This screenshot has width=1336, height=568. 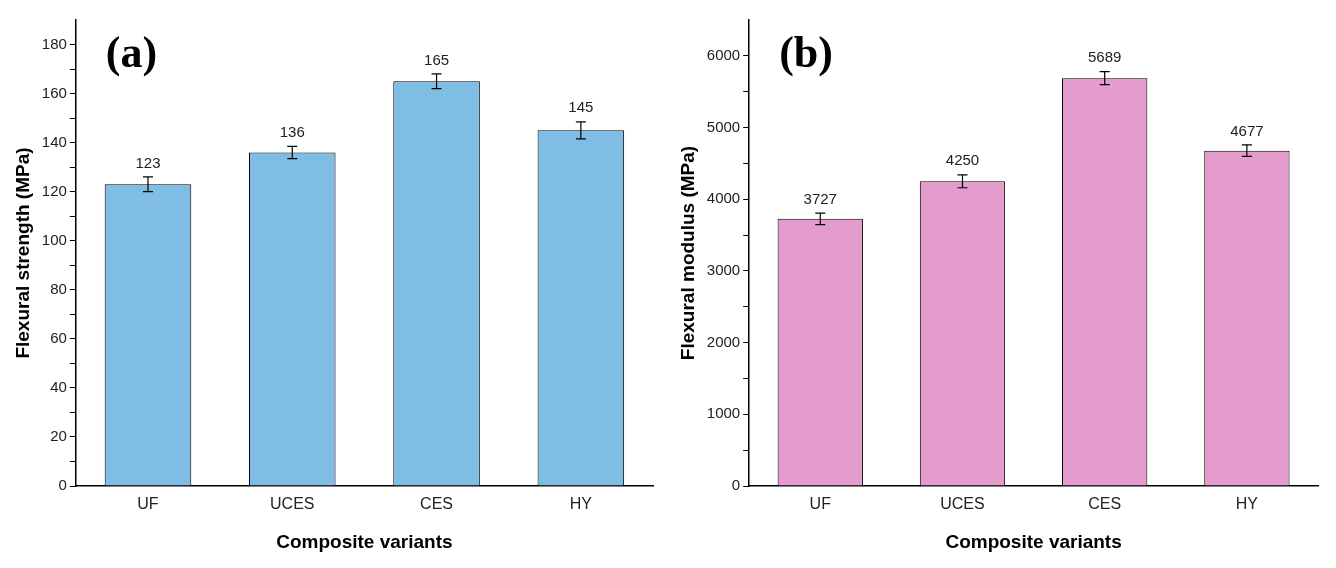 I want to click on y-tick-label: 20, so click(x=58, y=436).